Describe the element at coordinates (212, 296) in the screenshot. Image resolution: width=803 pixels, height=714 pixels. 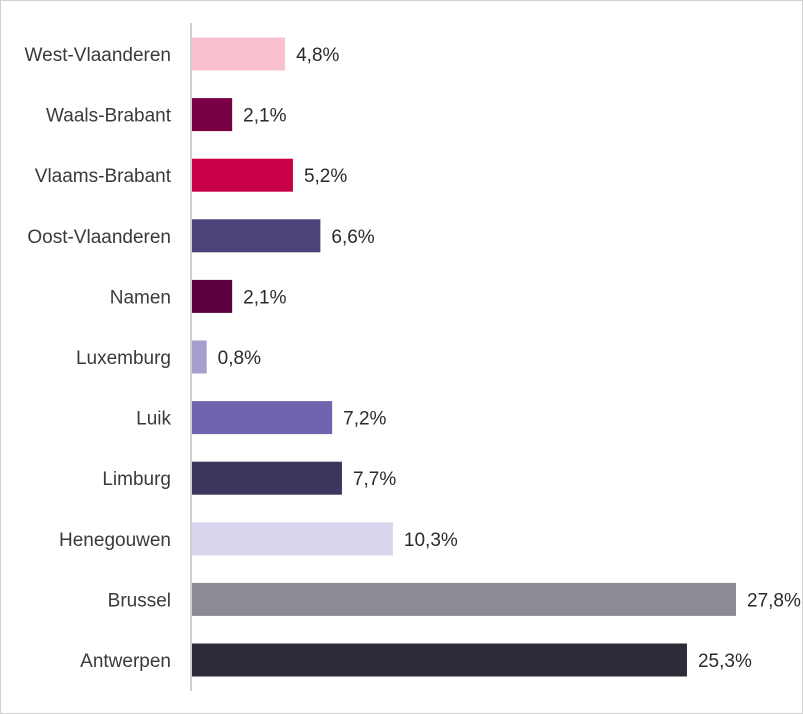
I see `bar-namen` at that location.